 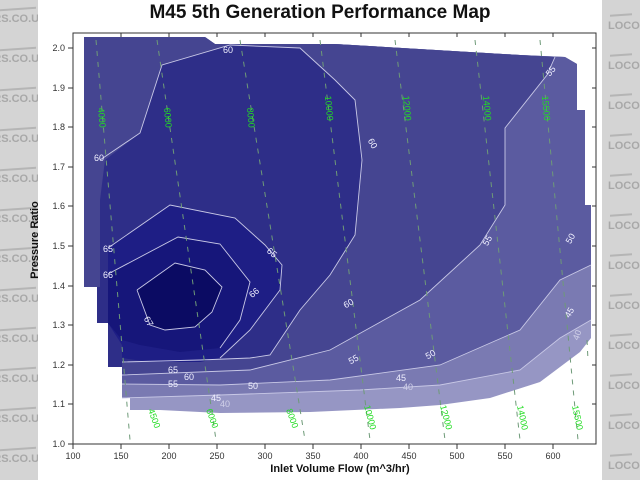 I want to click on svg-text: 400, so click(x=360, y=456).